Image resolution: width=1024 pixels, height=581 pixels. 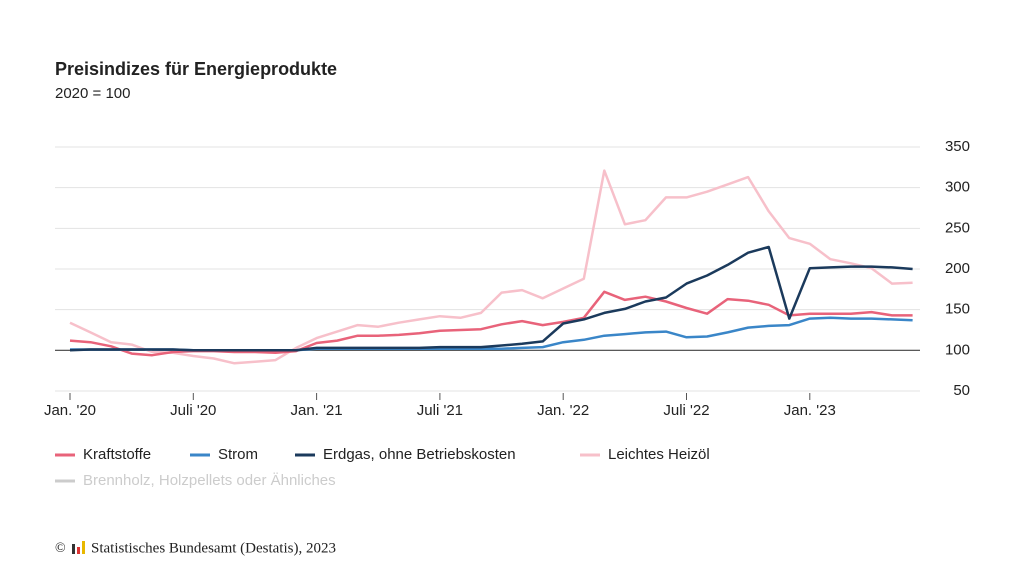 I want to click on x-tick-label: Jan. '21, so click(x=317, y=410).